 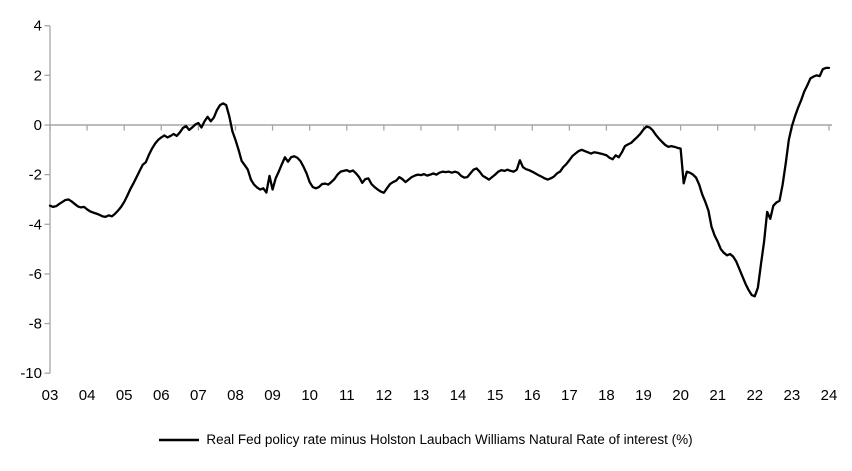 I want to click on y-axis-label: -8, so click(x=35, y=324).